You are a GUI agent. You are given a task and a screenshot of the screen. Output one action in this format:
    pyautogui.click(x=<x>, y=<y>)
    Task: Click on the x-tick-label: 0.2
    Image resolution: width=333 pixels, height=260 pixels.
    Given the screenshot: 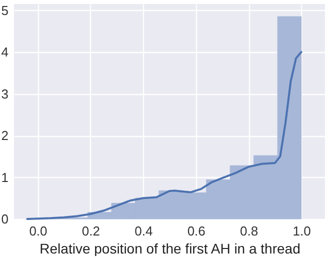 What is the action you would take?
    pyautogui.click(x=91, y=231)
    